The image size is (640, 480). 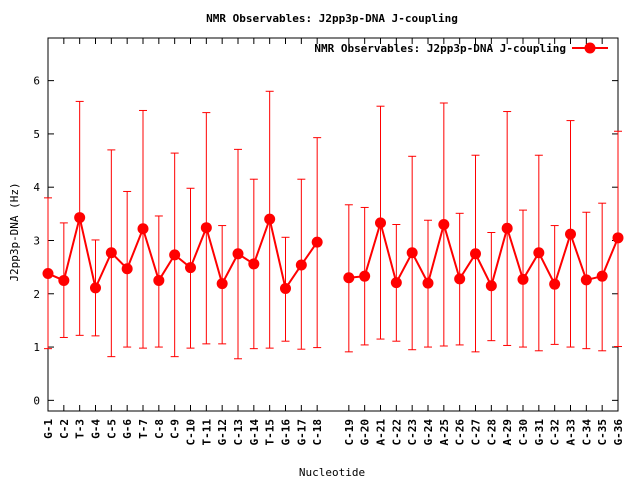 I want to click on x-tick-label: A-25, so click(x=444, y=432).